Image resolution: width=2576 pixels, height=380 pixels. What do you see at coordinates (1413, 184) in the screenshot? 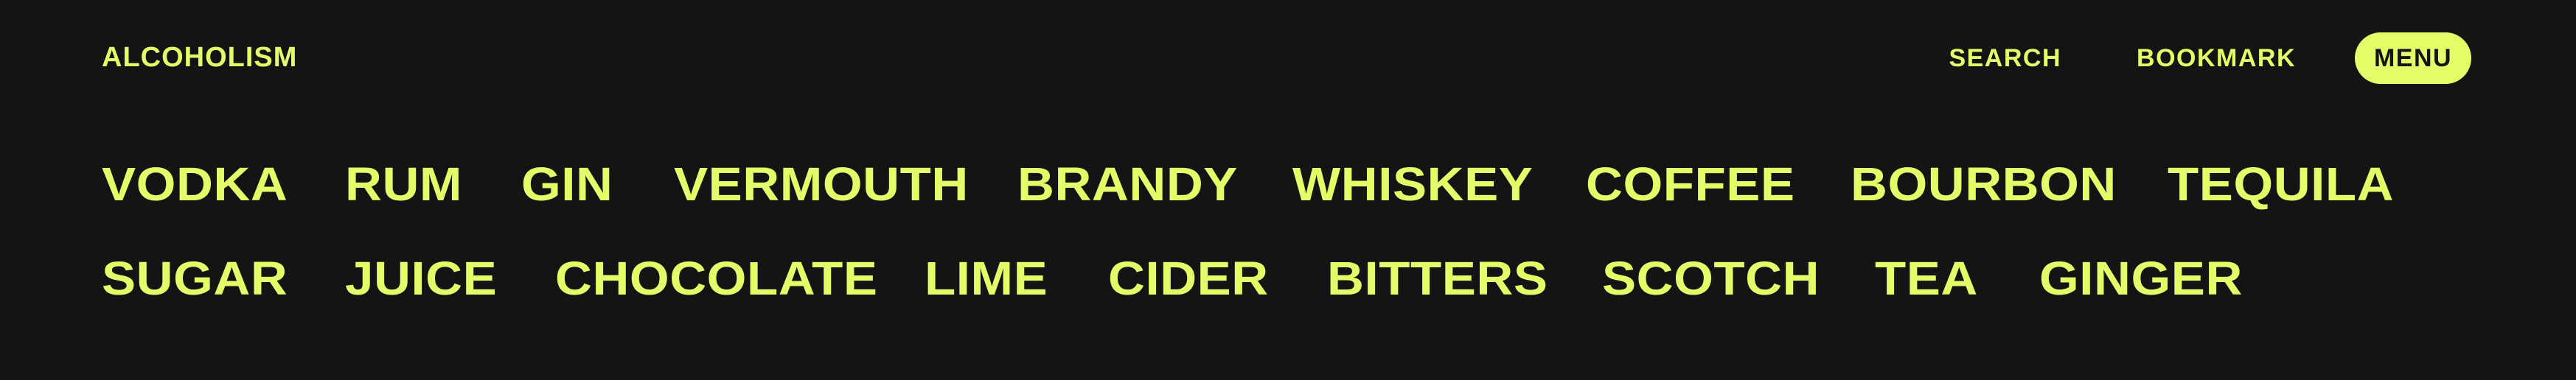
I see `tag-whiskey: WHISKEY` at bounding box center [1413, 184].